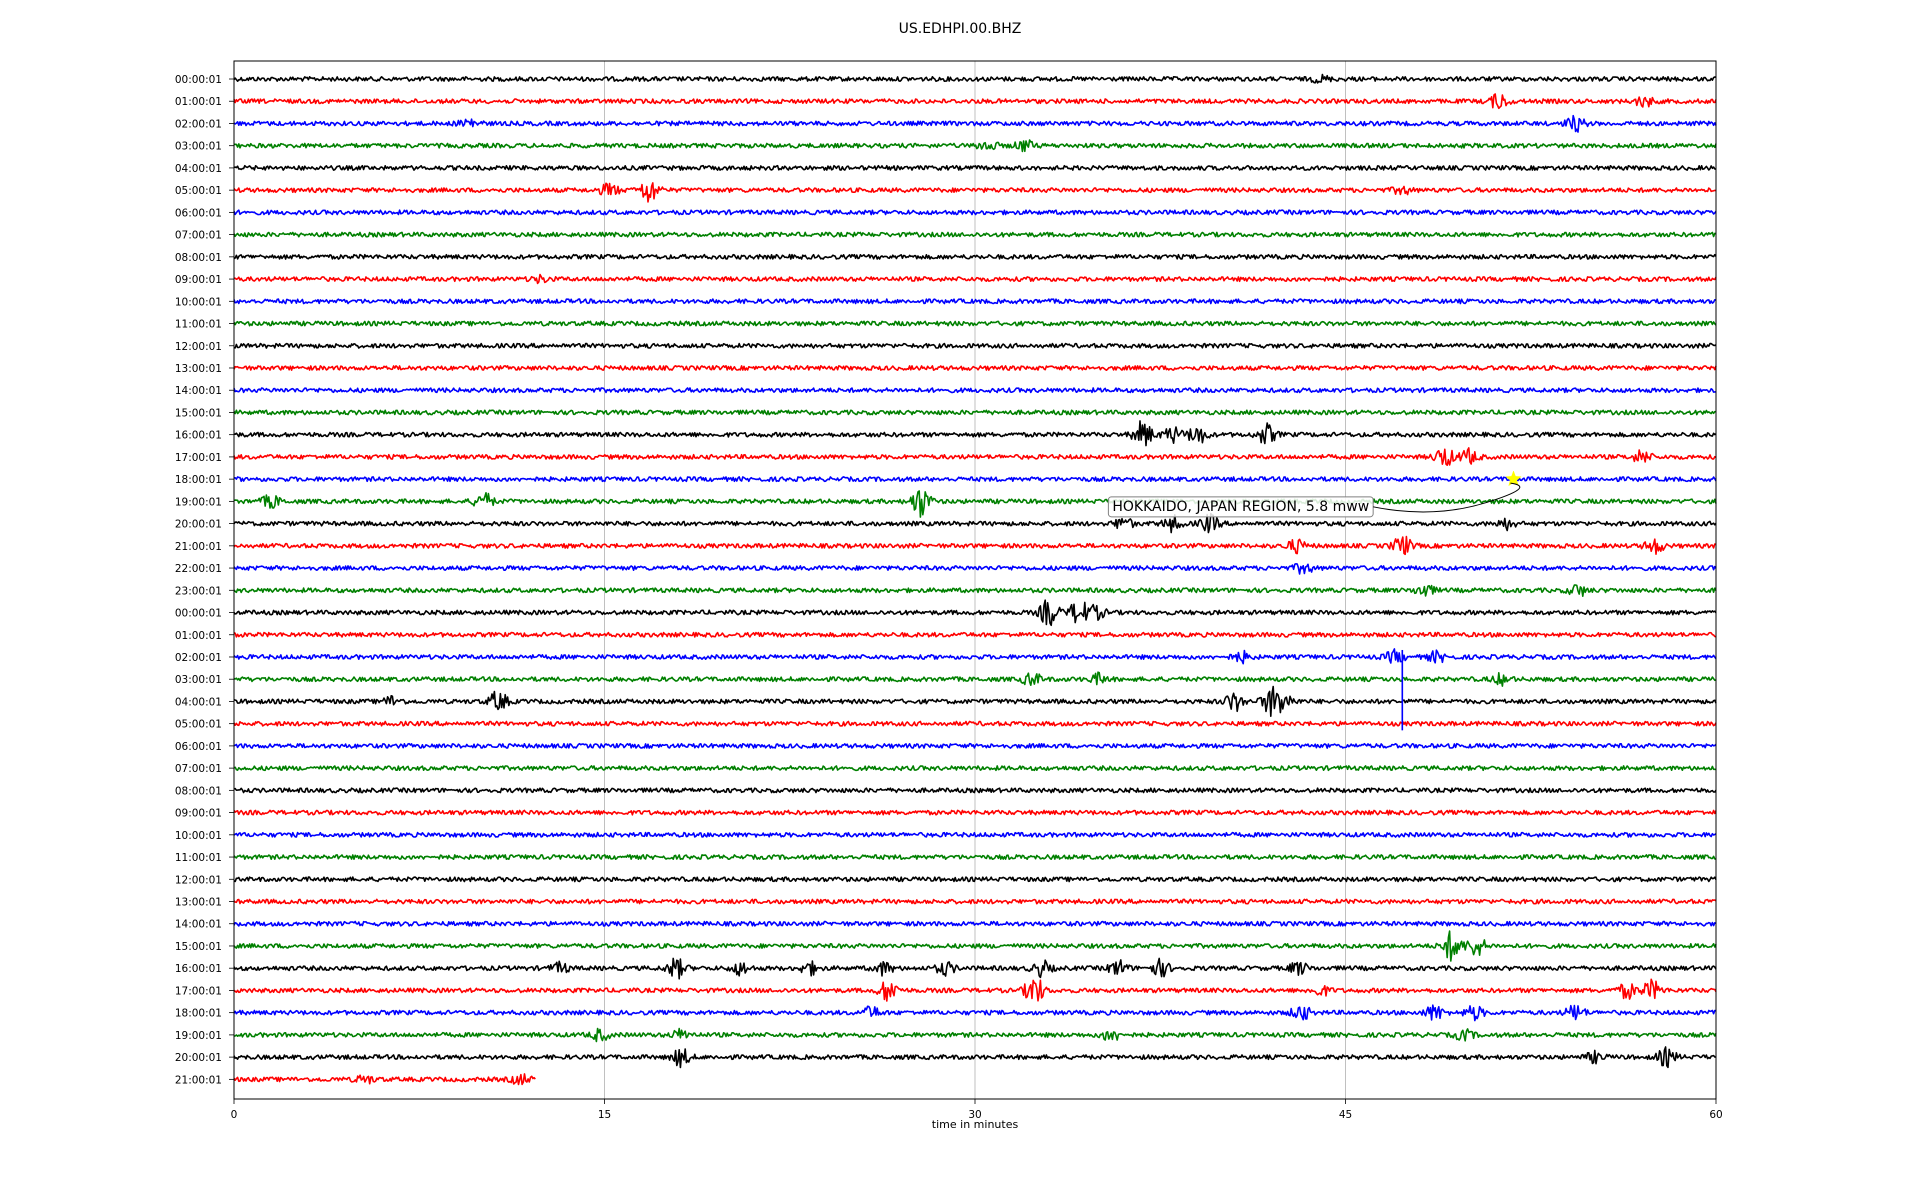  I want to click on row-label-36: 12:00:01, so click(198, 880).